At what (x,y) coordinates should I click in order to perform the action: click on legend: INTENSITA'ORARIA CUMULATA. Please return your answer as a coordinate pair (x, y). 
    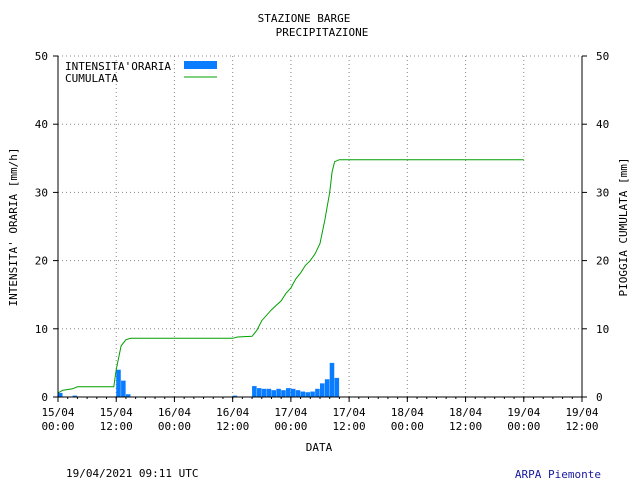
    Looking at the image, I should click on (141, 72).